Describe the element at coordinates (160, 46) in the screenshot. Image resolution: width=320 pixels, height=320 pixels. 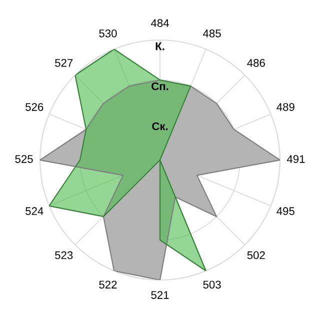
I see `y-tick-label: К.` at that location.